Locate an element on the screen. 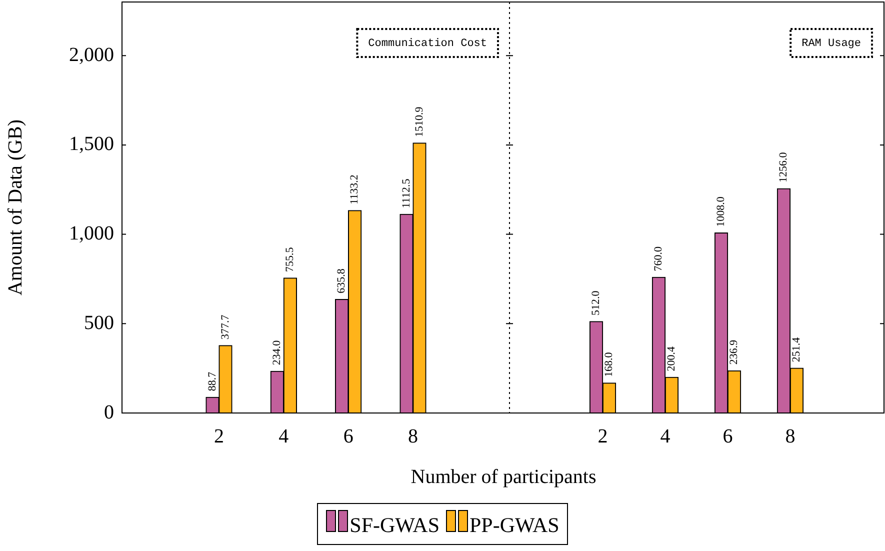 The image size is (885, 551). x-axis-title: Number of participants is located at coordinates (504, 477).